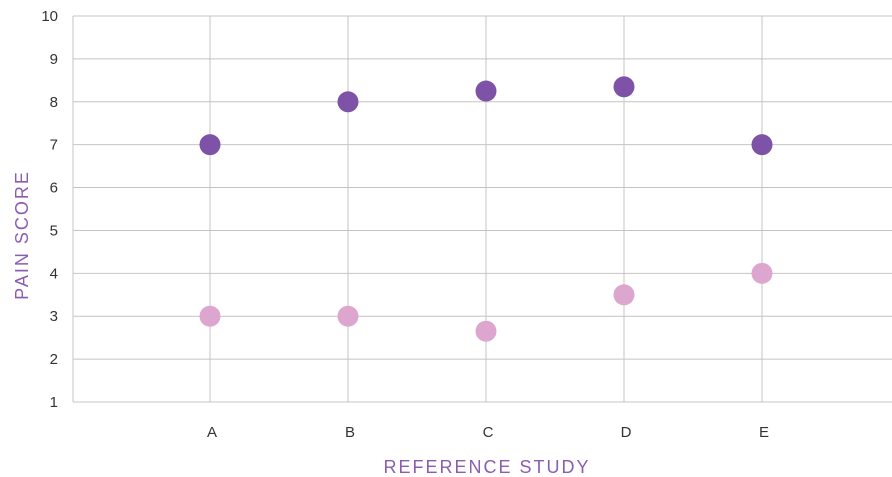 Image resolution: width=892 pixels, height=477 pixels. Describe the element at coordinates (54, 402) in the screenshot. I see `y-tick-label-1: 1` at that location.